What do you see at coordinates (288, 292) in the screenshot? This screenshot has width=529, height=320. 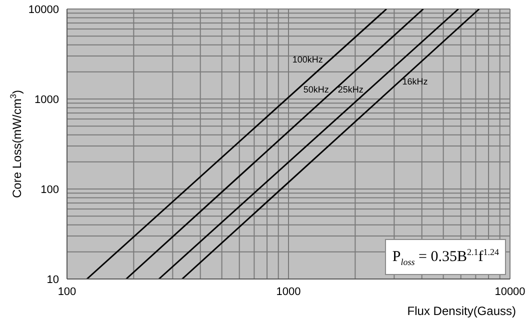 I see `x-tick-label: 1000` at bounding box center [288, 292].